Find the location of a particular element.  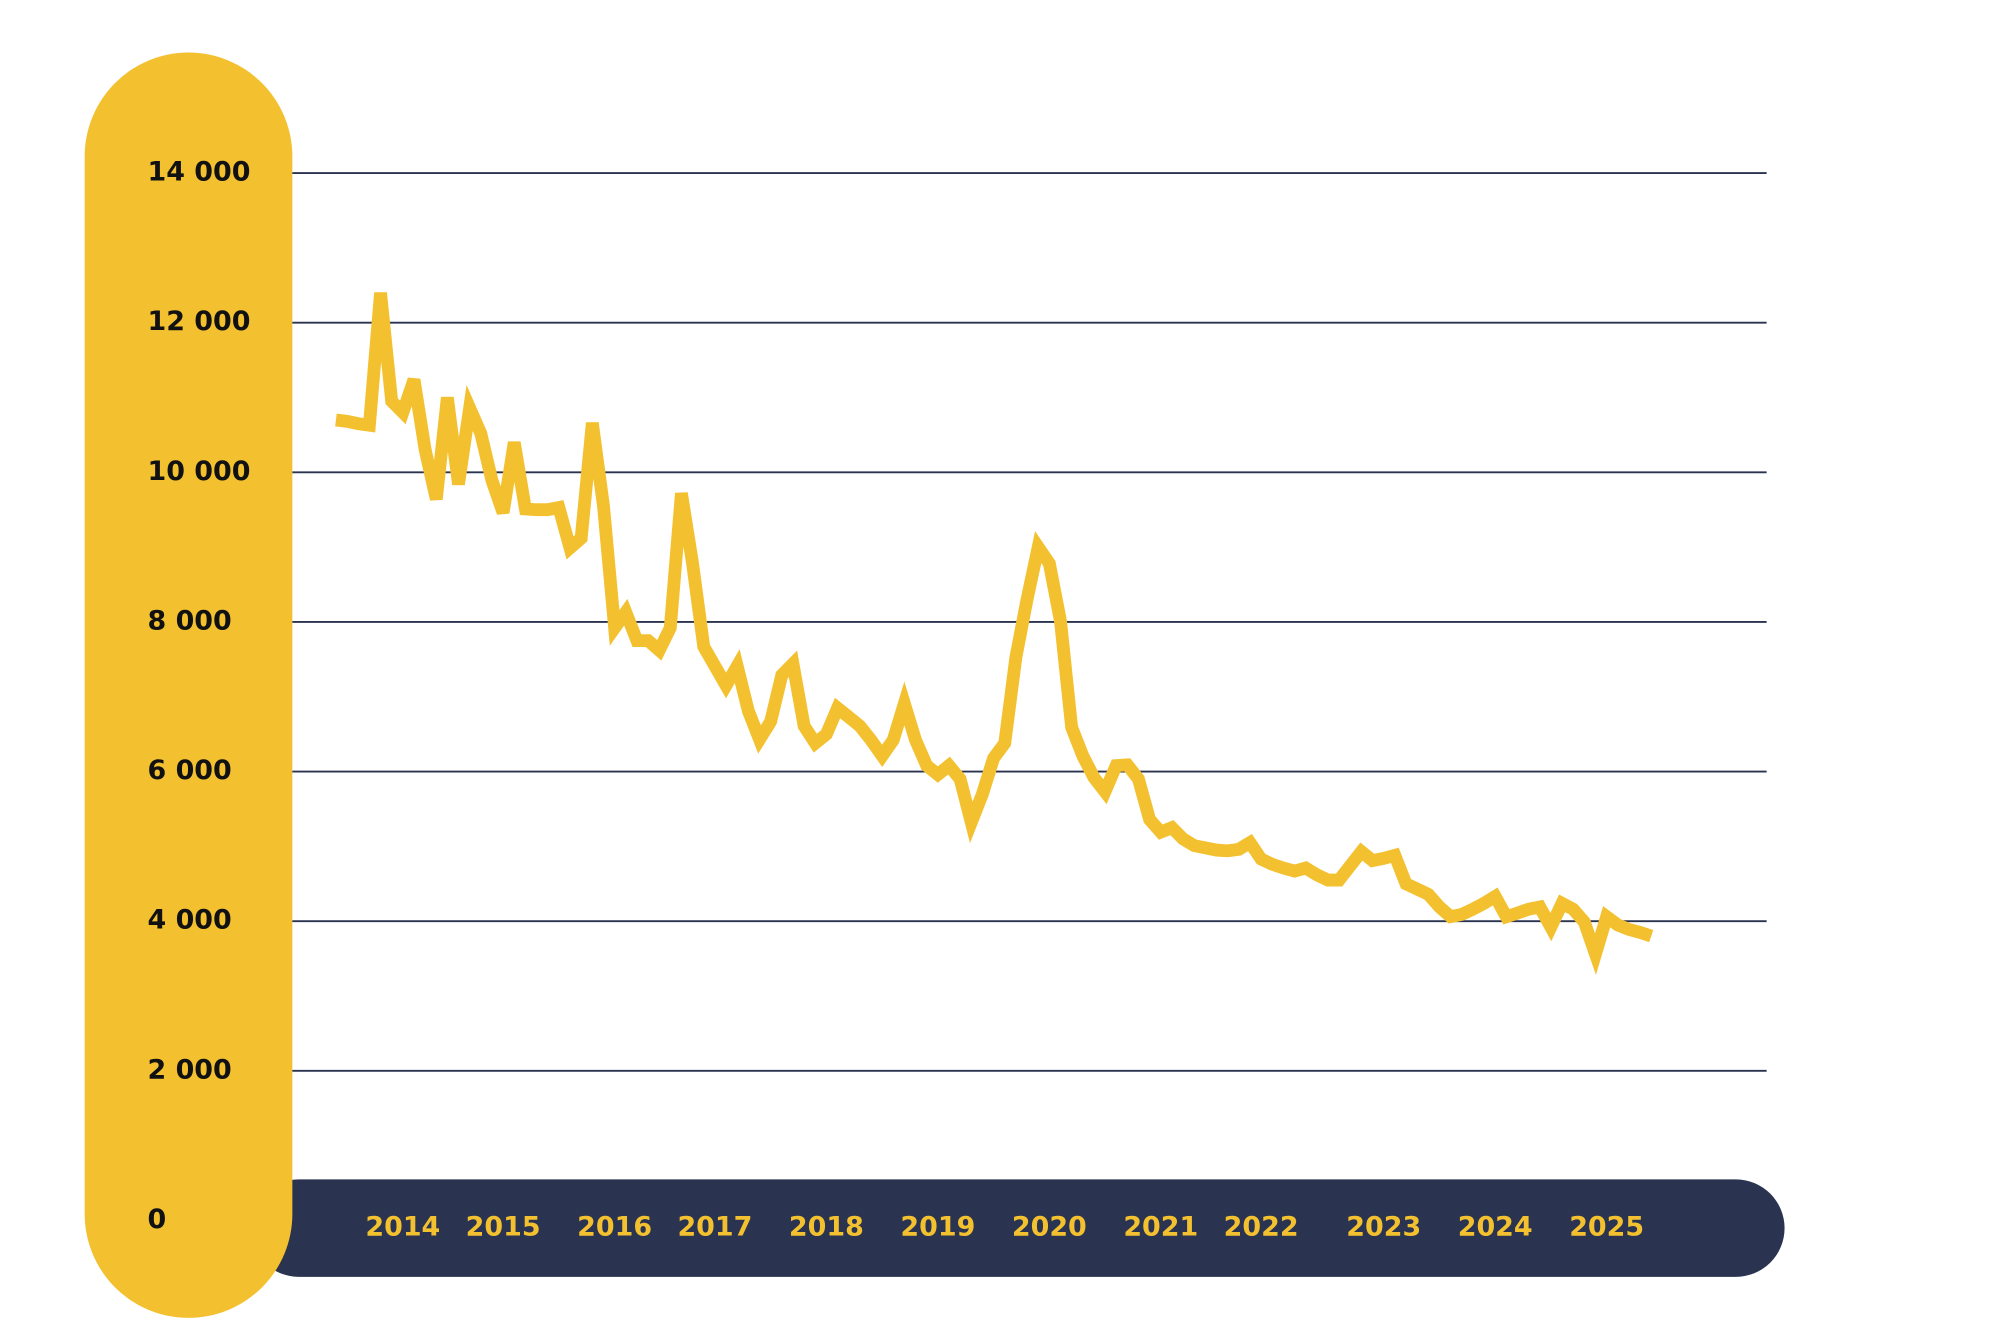

y-tick-label: 4 000 is located at coordinates (189, 920).